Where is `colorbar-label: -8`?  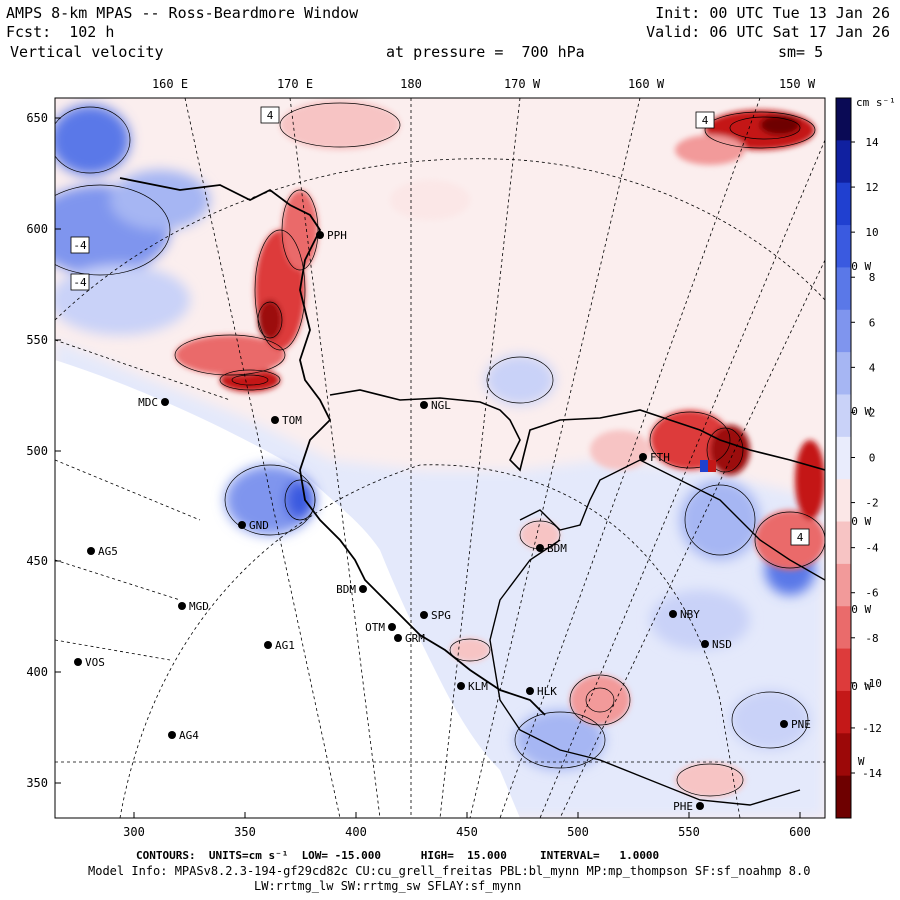
colorbar-label: -8 is located at coordinates (871, 638).